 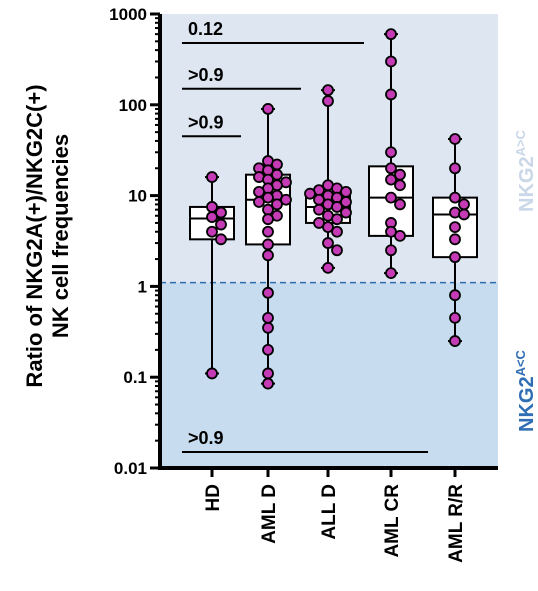 What do you see at coordinates (135, 377) in the screenshot?
I see `y-tick-label: 0.1` at bounding box center [135, 377].